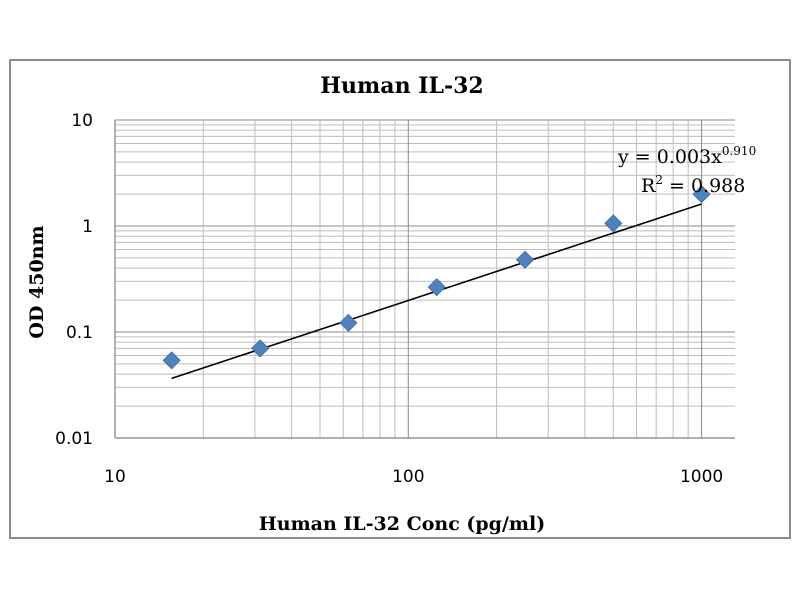 The image size is (800, 600). Describe the element at coordinates (37, 281) in the screenshot. I see `y-axis-title: OD 450nm` at that location.